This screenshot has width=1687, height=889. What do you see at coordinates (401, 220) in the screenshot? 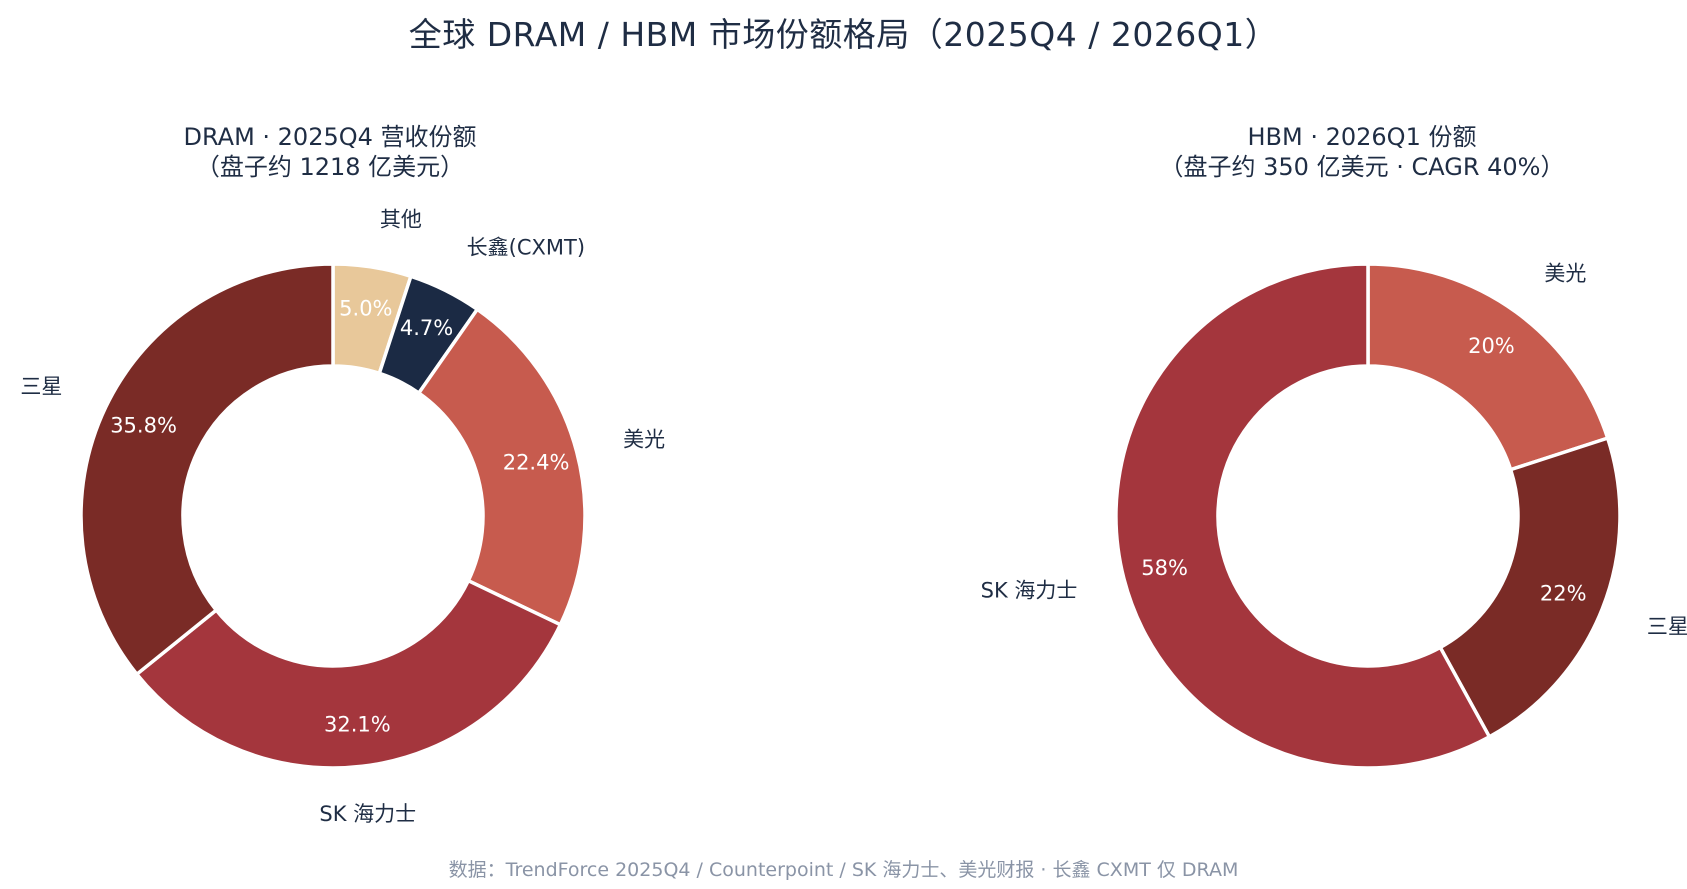
I see `dram-slice-0-category-label: 其他` at bounding box center [401, 220].